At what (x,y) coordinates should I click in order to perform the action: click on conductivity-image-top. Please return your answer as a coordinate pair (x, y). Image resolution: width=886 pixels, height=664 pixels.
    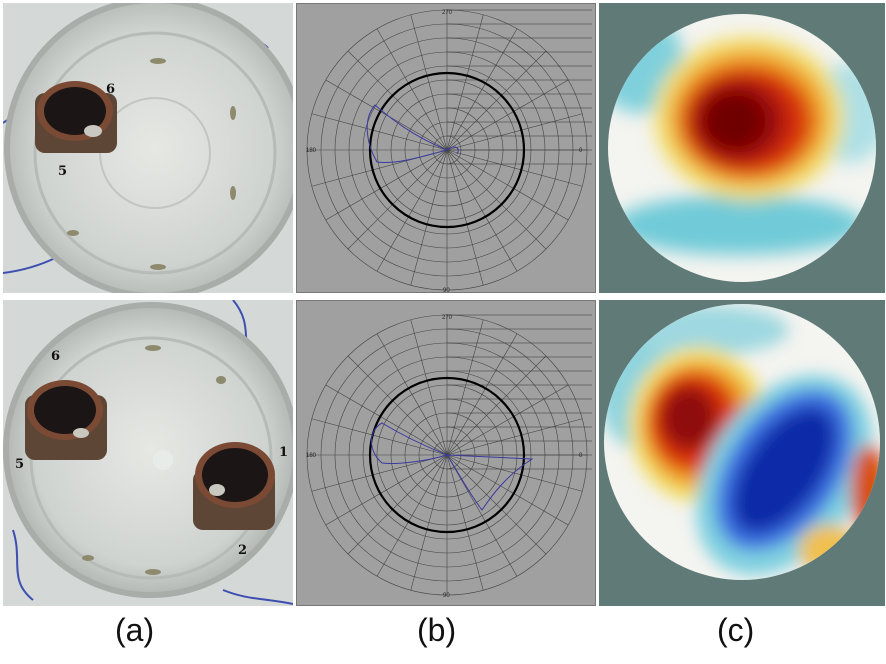
    Looking at the image, I should click on (742, 148).